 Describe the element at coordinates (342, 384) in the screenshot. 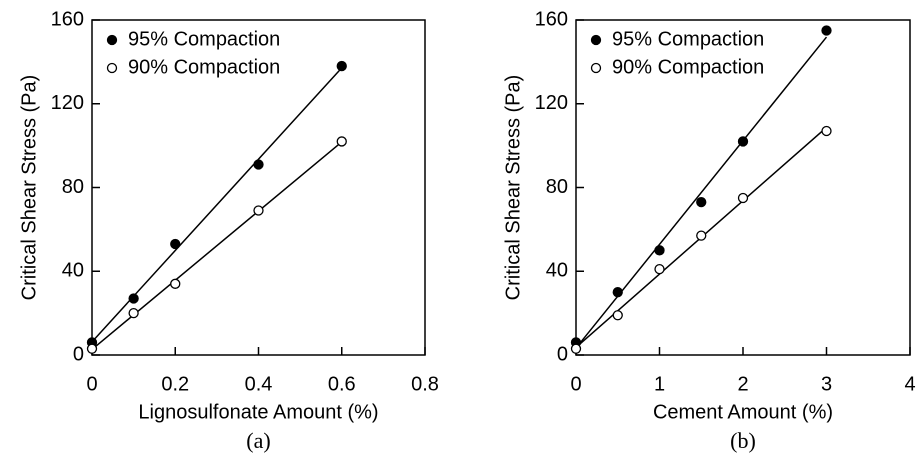

I see `x-tick-label: 0.6` at that location.